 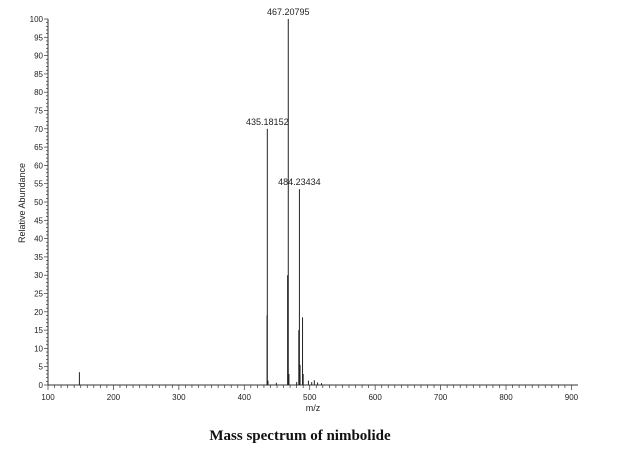 I want to click on y-tick-label: 10, so click(x=38, y=348).